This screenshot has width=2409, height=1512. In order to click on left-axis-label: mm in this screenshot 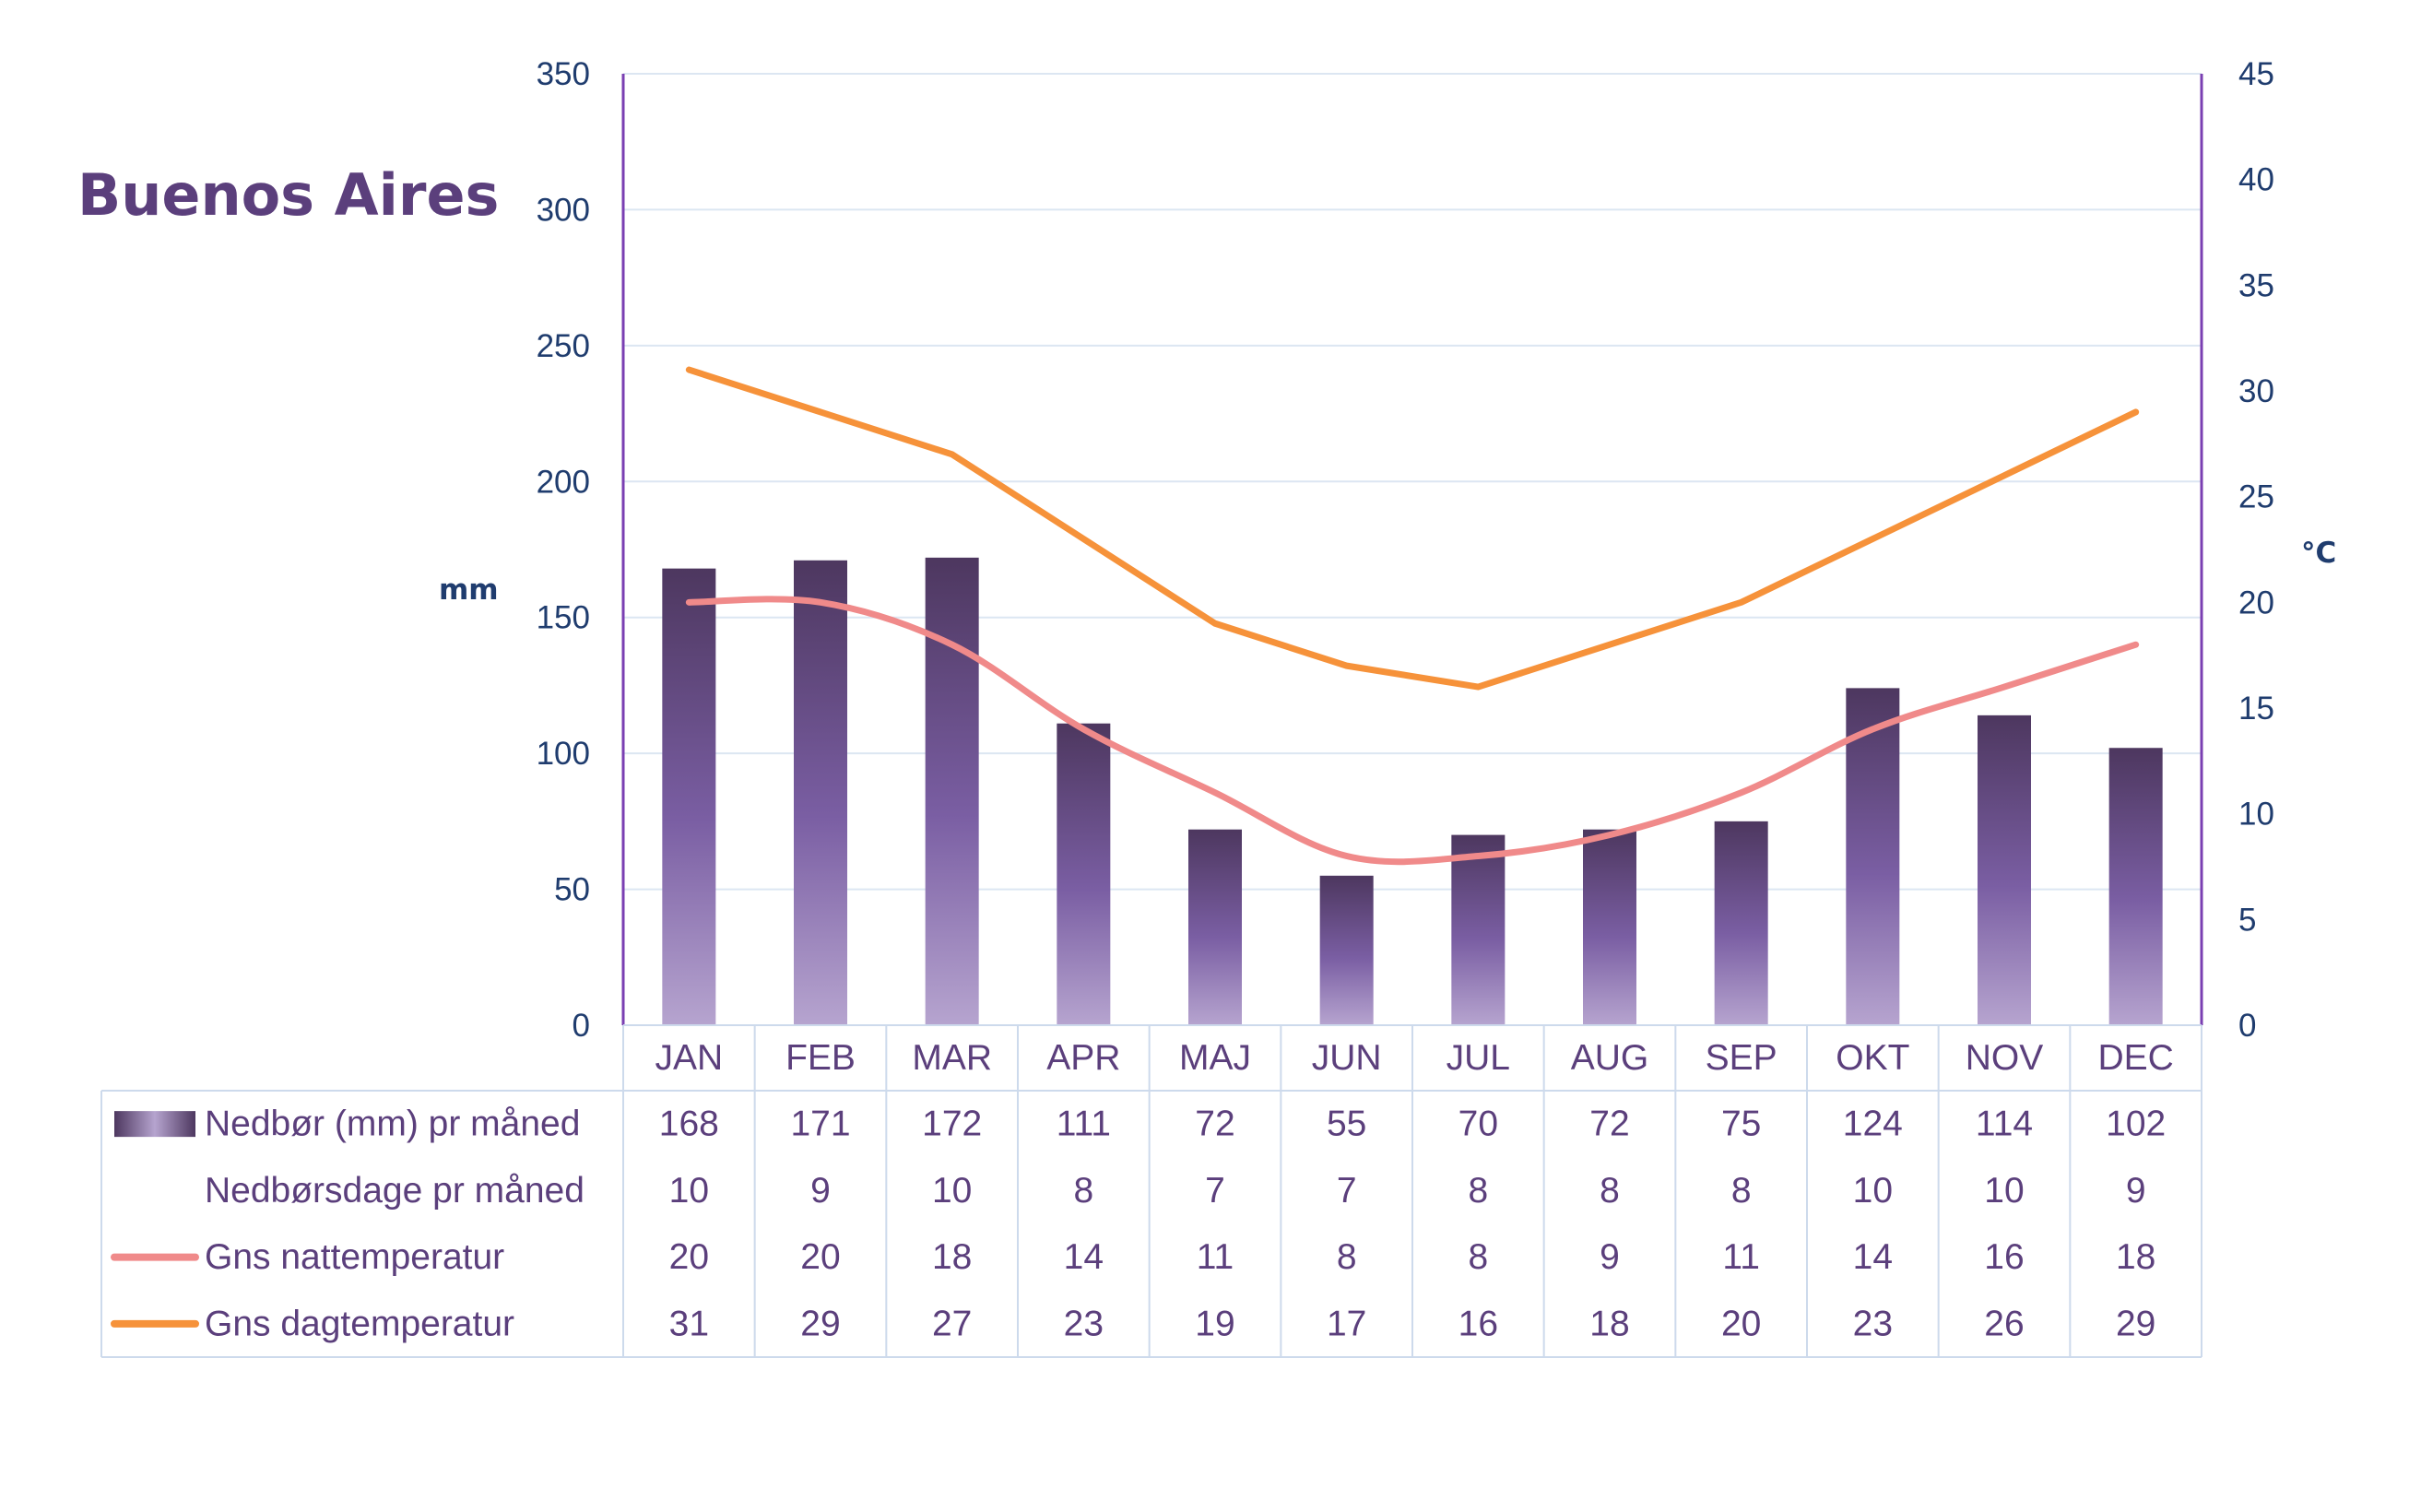, I will do `click(469, 590)`.